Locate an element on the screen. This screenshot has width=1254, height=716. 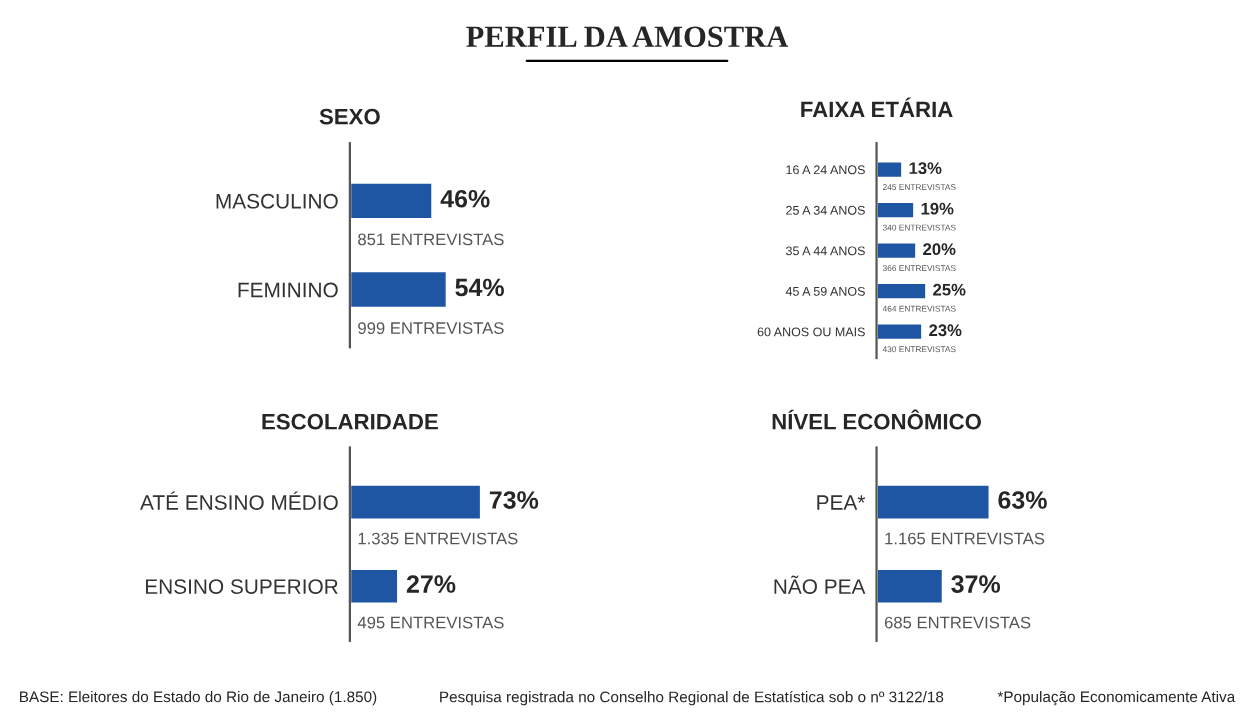
annotation: 1.335 ENTREVISTAS is located at coordinates (438, 538).